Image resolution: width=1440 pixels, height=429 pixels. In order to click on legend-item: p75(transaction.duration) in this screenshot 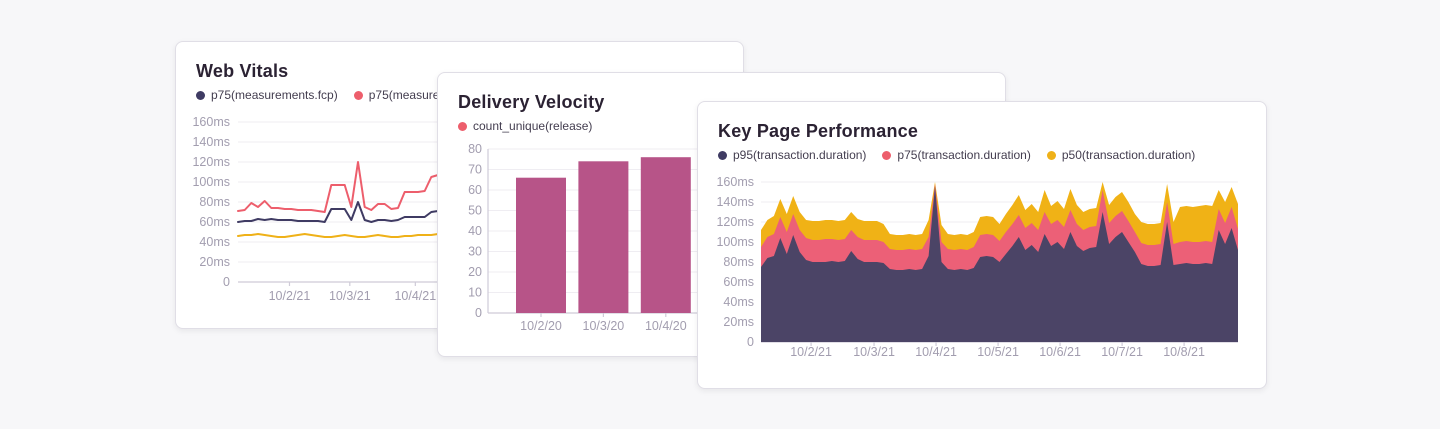, I will do `click(956, 155)`.